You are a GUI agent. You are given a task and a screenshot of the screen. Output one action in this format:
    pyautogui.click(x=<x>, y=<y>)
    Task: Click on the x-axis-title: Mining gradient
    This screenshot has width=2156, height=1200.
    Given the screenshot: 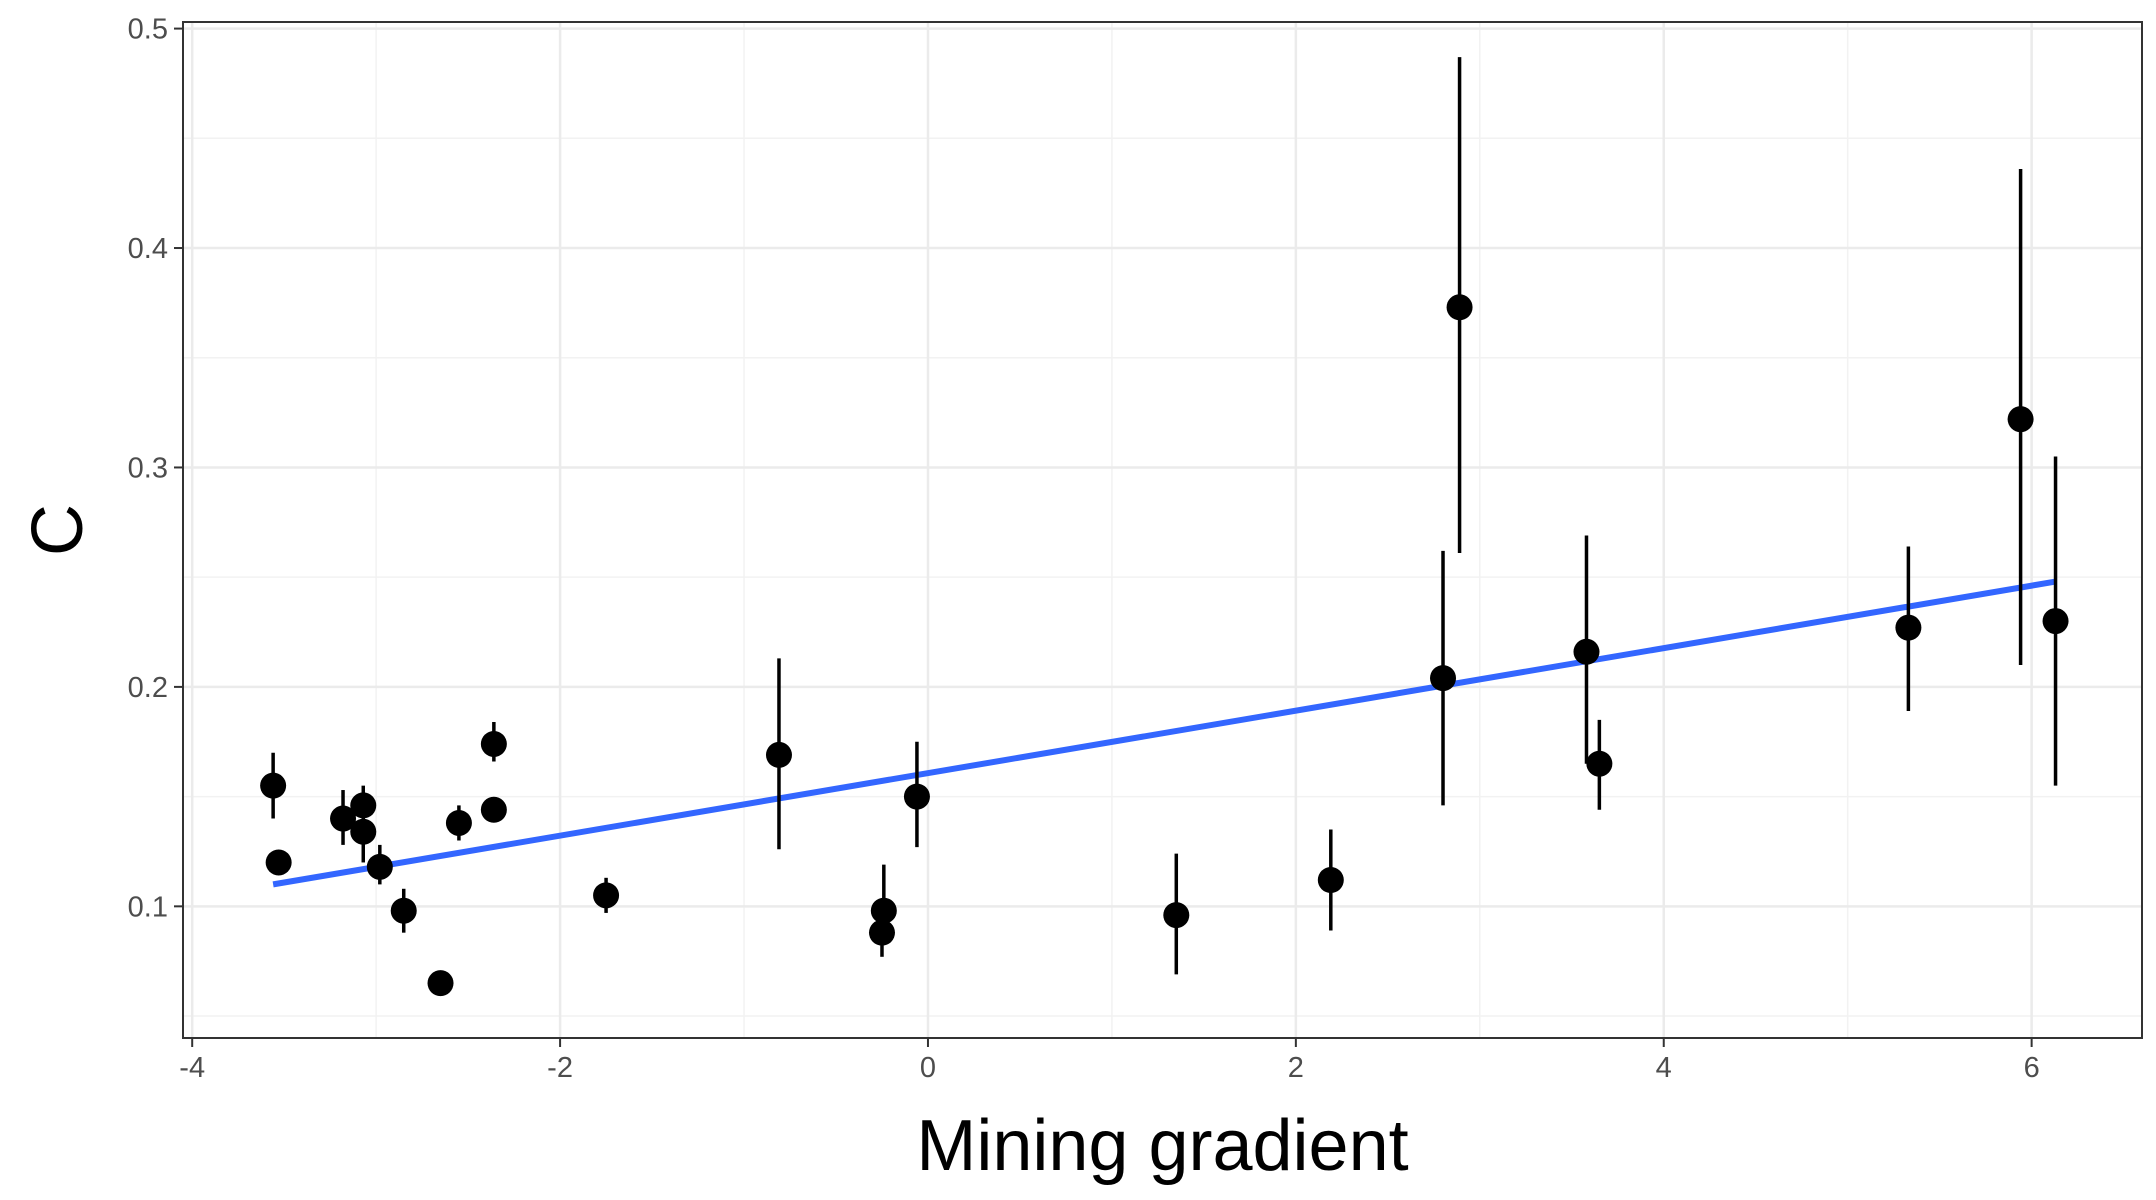 What is the action you would take?
    pyautogui.click(x=1162, y=1146)
    